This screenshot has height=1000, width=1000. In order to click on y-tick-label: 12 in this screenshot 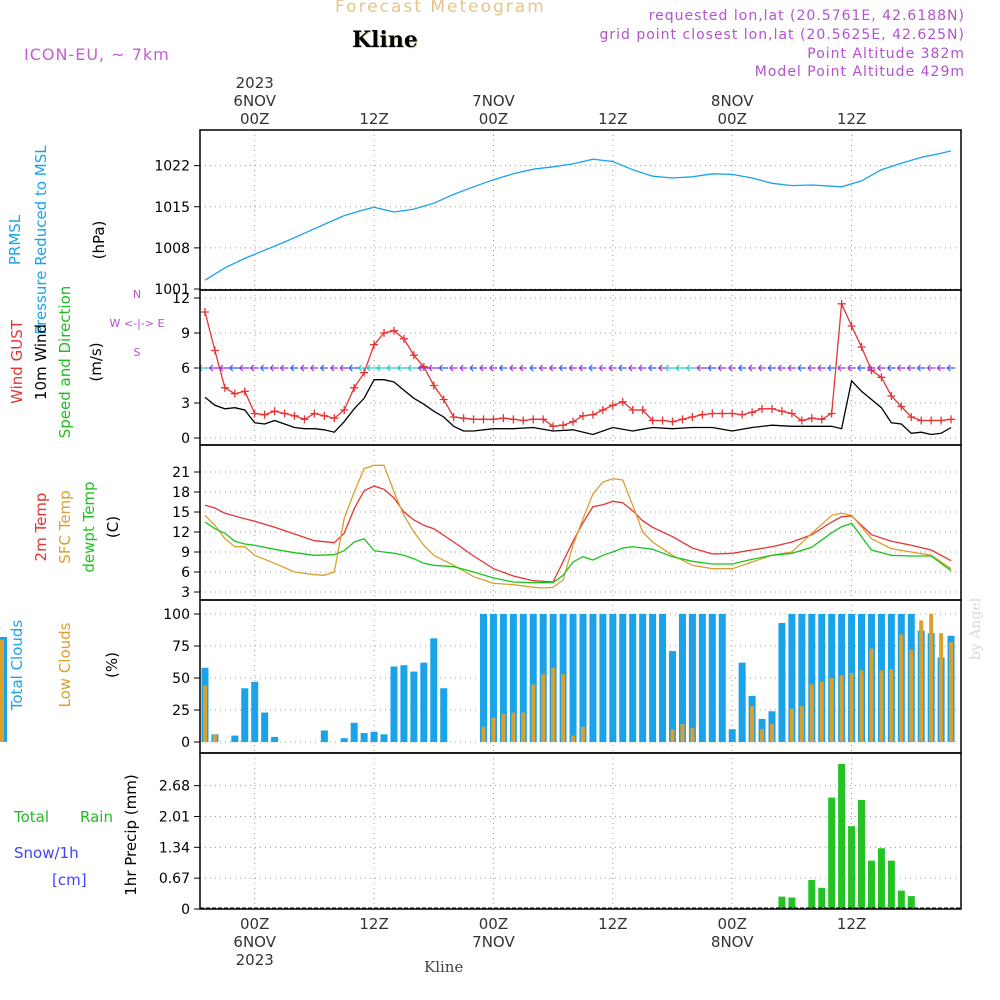, I will do `click(181, 299)`.